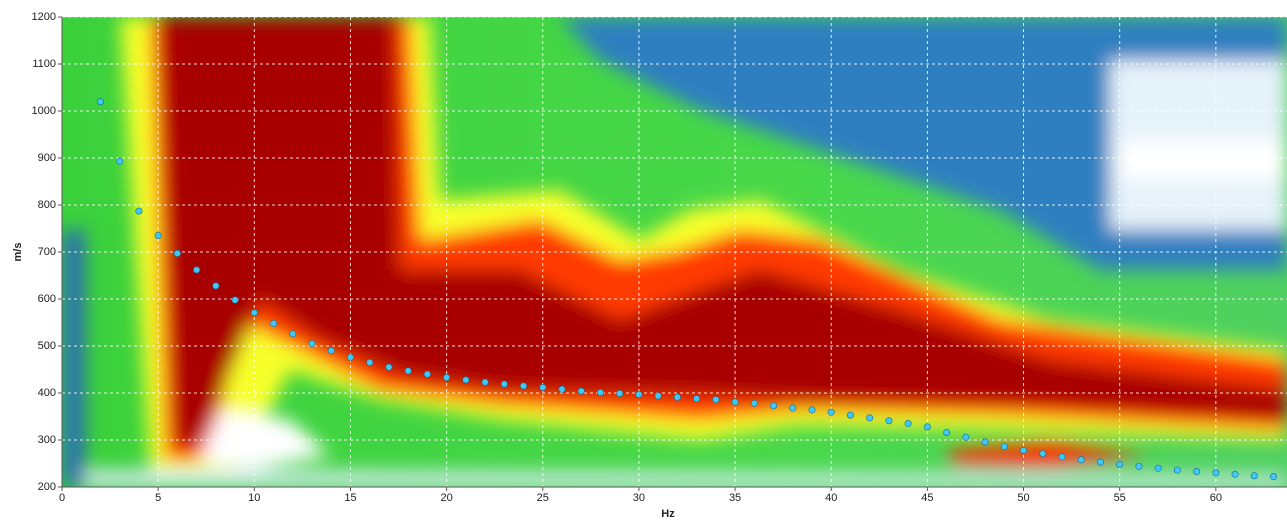 The height and width of the screenshot is (526, 1287). Describe the element at coordinates (1216, 498) in the screenshot. I see `x-tick-label: 60` at that location.